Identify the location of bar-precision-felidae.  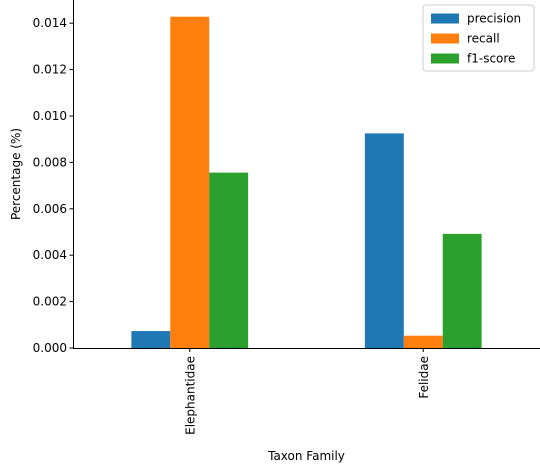
(384, 240).